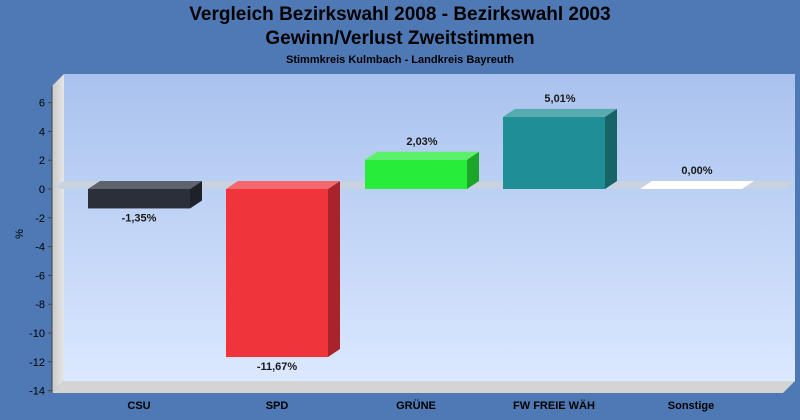 This screenshot has width=800, height=420. I want to click on y-tick-label: 0, so click(42, 190).